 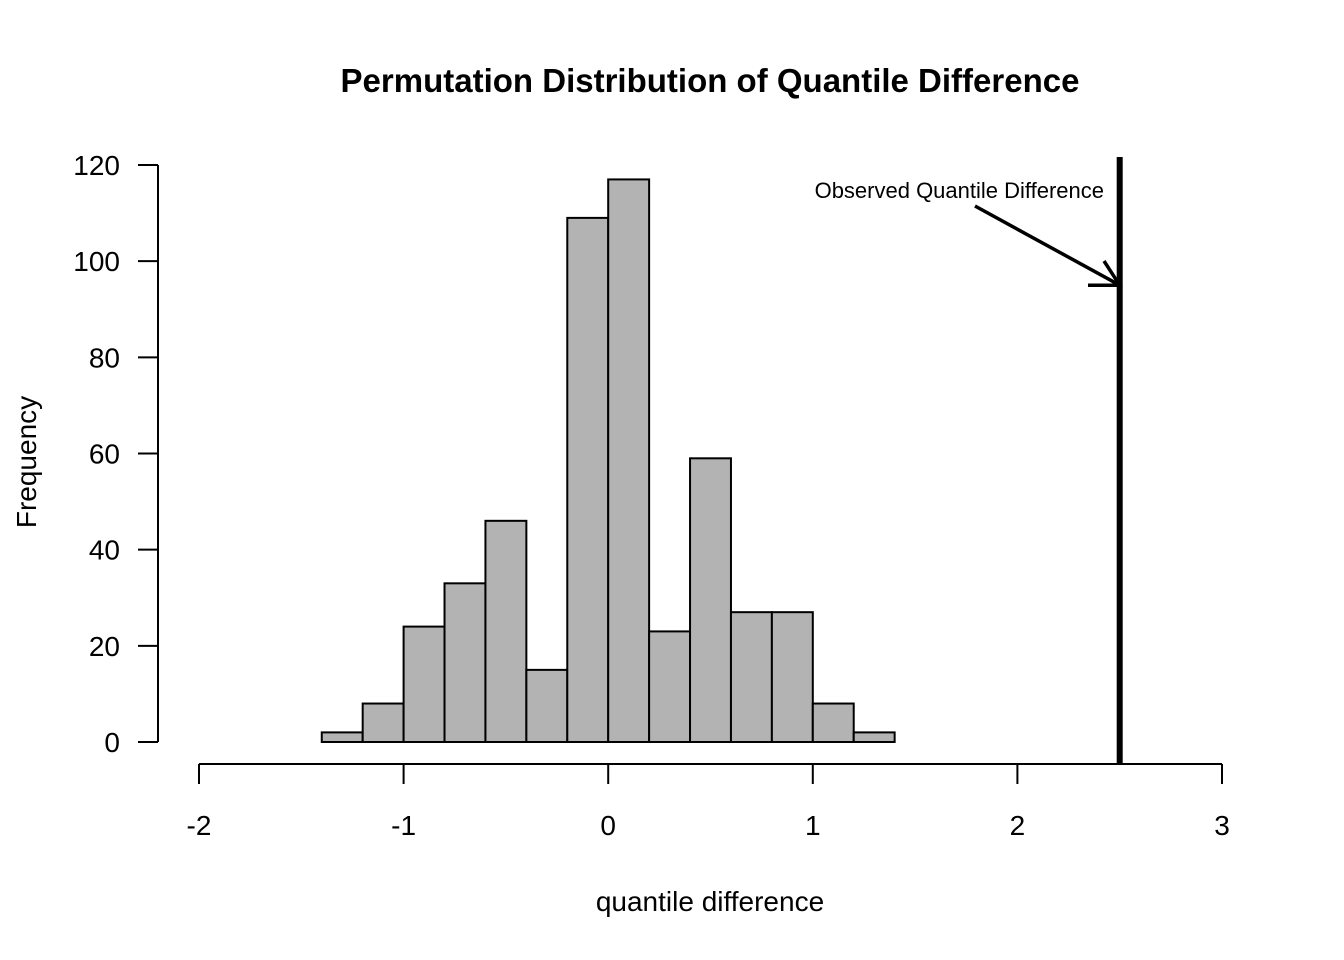 What do you see at coordinates (608, 825) in the screenshot?
I see `x-tick-label: 0` at bounding box center [608, 825].